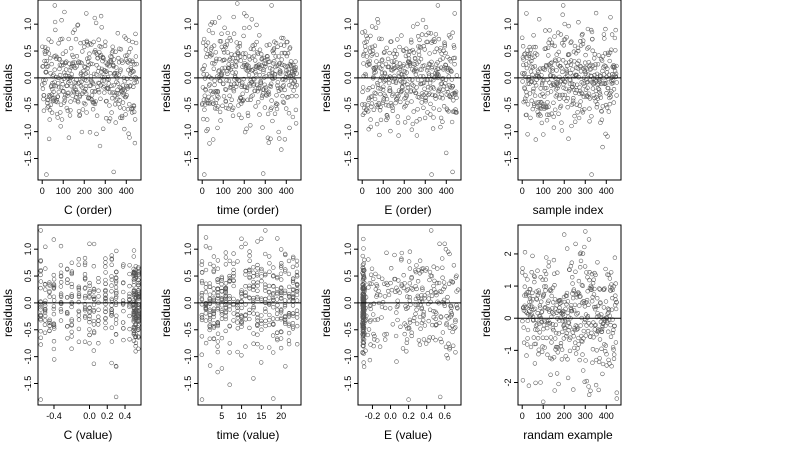  I want to click on x-tick-label: 15, so click(261, 416).